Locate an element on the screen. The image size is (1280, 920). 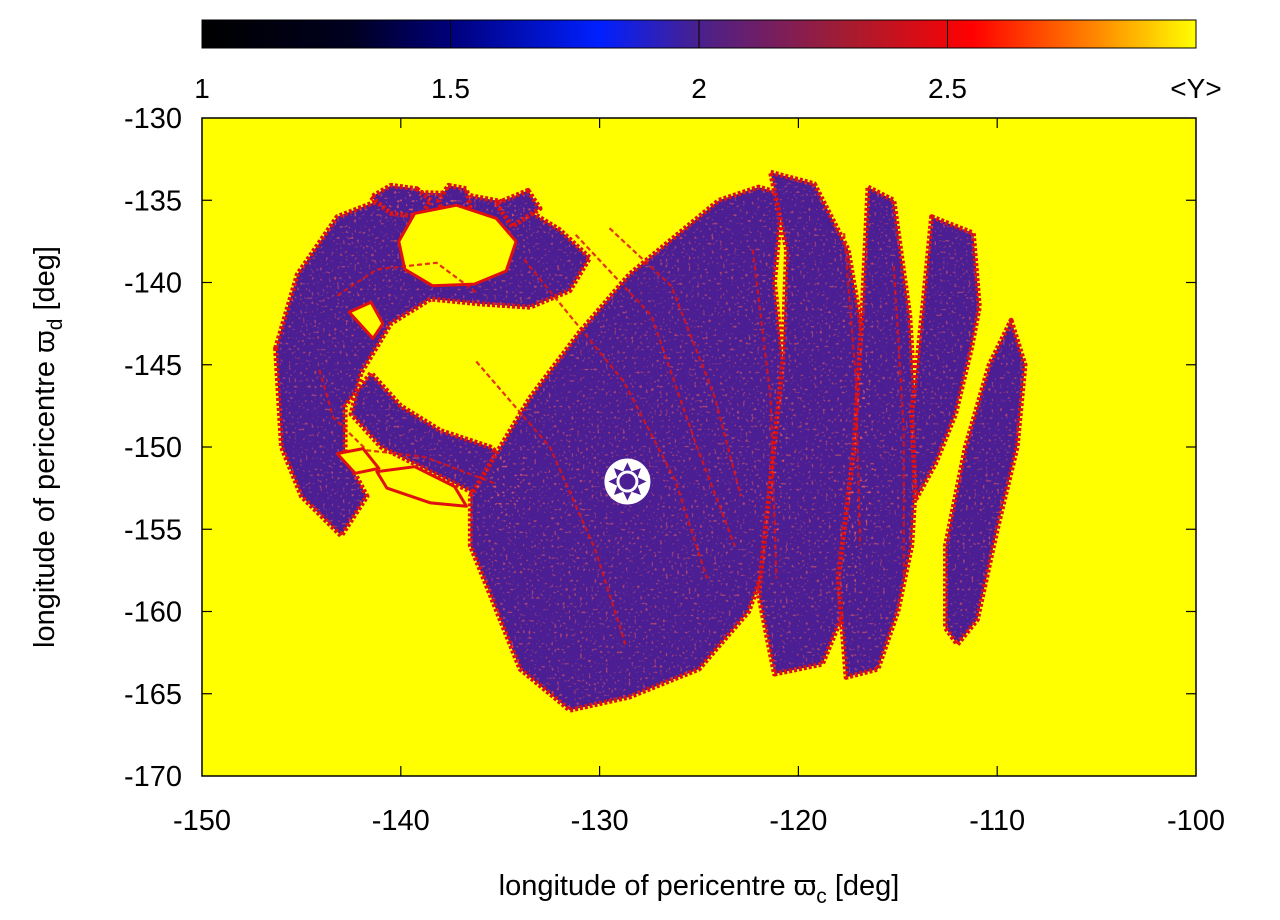
colorbar-ticks is located at coordinates (699, 34).